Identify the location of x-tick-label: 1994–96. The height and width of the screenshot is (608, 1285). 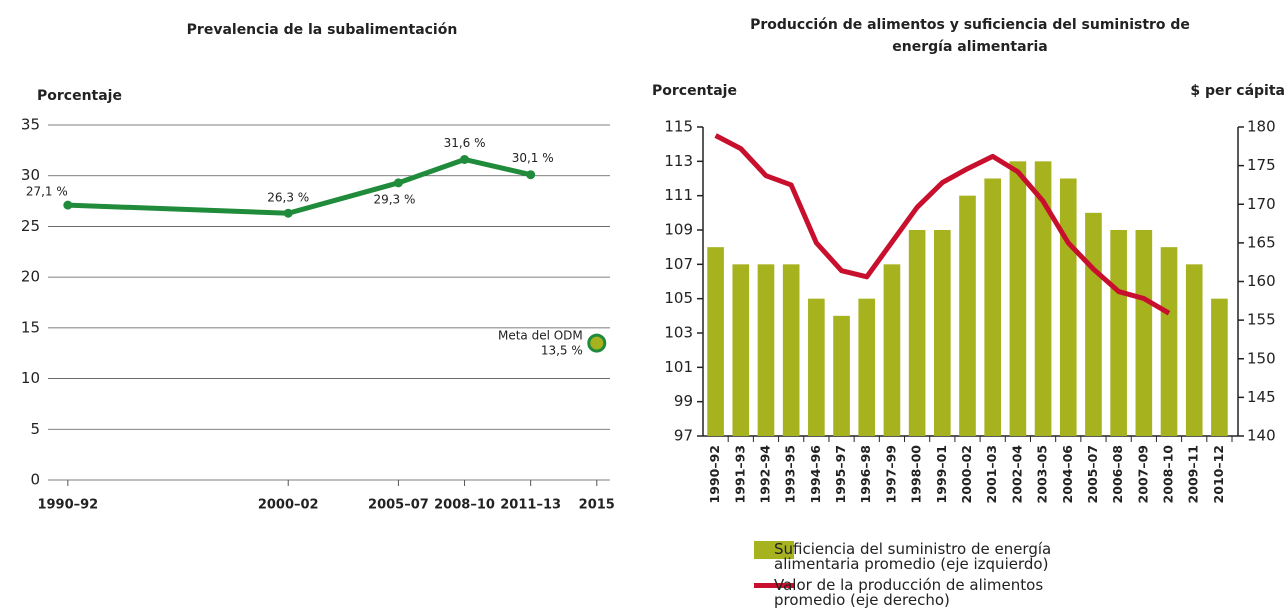
(815, 474).